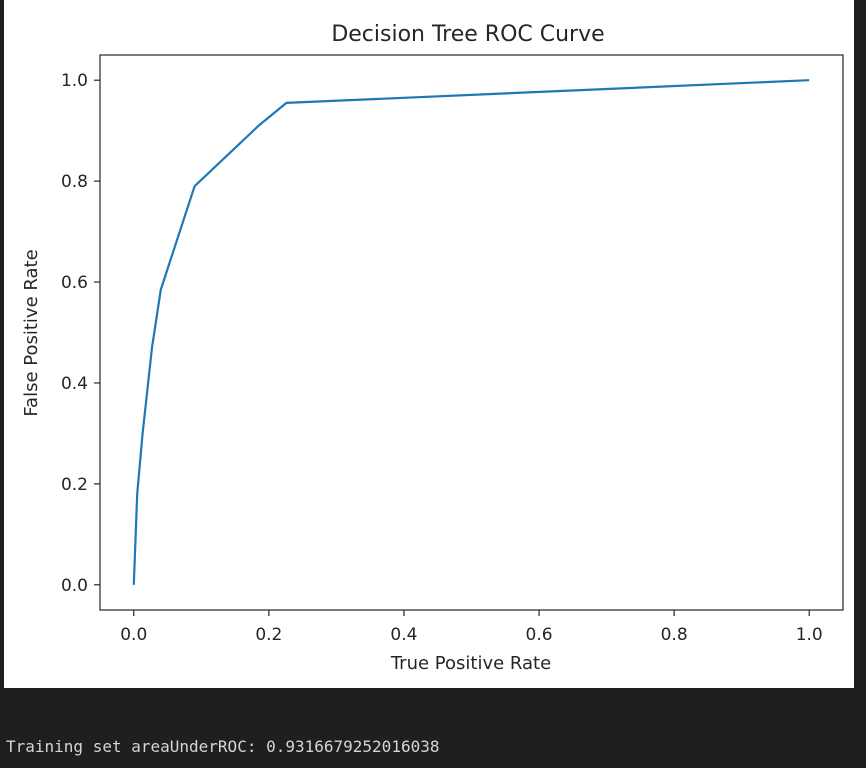 The height and width of the screenshot is (768, 866). What do you see at coordinates (74, 586) in the screenshot?
I see `y-tick-label: 0.0` at bounding box center [74, 586].